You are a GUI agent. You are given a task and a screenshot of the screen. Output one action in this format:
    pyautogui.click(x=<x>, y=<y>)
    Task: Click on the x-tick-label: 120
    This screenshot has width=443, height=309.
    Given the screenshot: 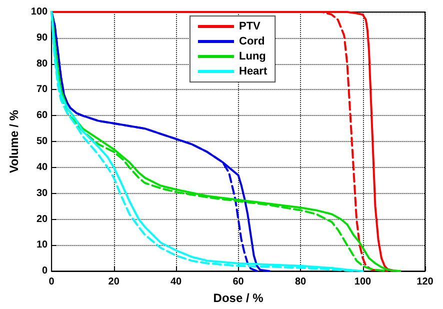 What is the action you would take?
    pyautogui.click(x=425, y=282)
    